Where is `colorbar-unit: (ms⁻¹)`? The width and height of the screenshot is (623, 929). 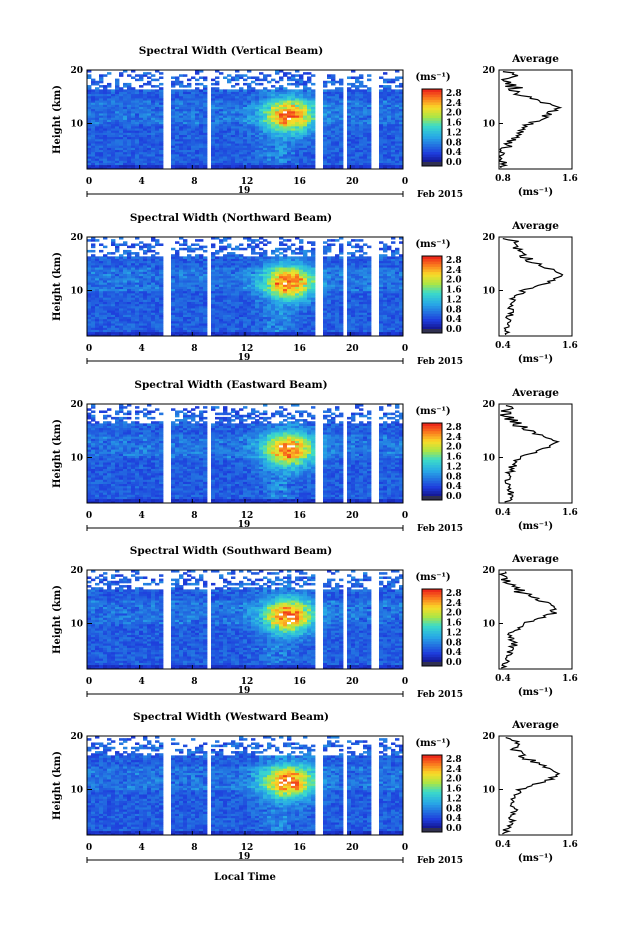 colorbar-unit: (ms⁻¹) is located at coordinates (432, 77).